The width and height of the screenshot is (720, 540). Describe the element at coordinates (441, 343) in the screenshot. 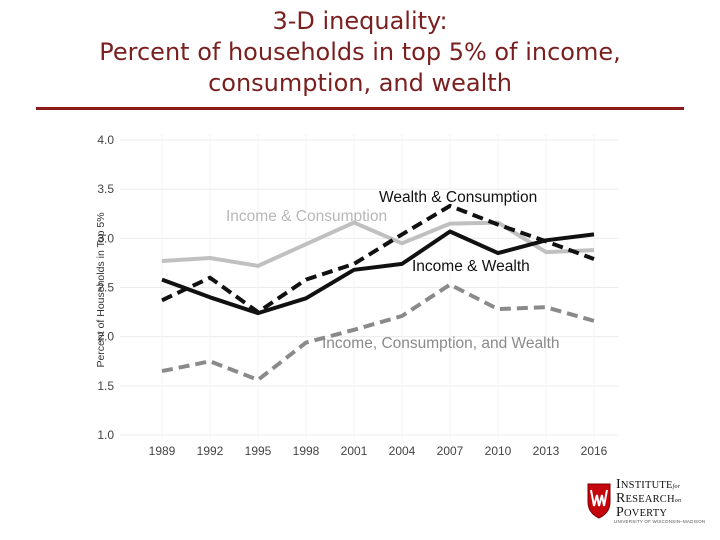

I see `label-income-consumption-wealth: Income, Consumption, and Wealth` at that location.